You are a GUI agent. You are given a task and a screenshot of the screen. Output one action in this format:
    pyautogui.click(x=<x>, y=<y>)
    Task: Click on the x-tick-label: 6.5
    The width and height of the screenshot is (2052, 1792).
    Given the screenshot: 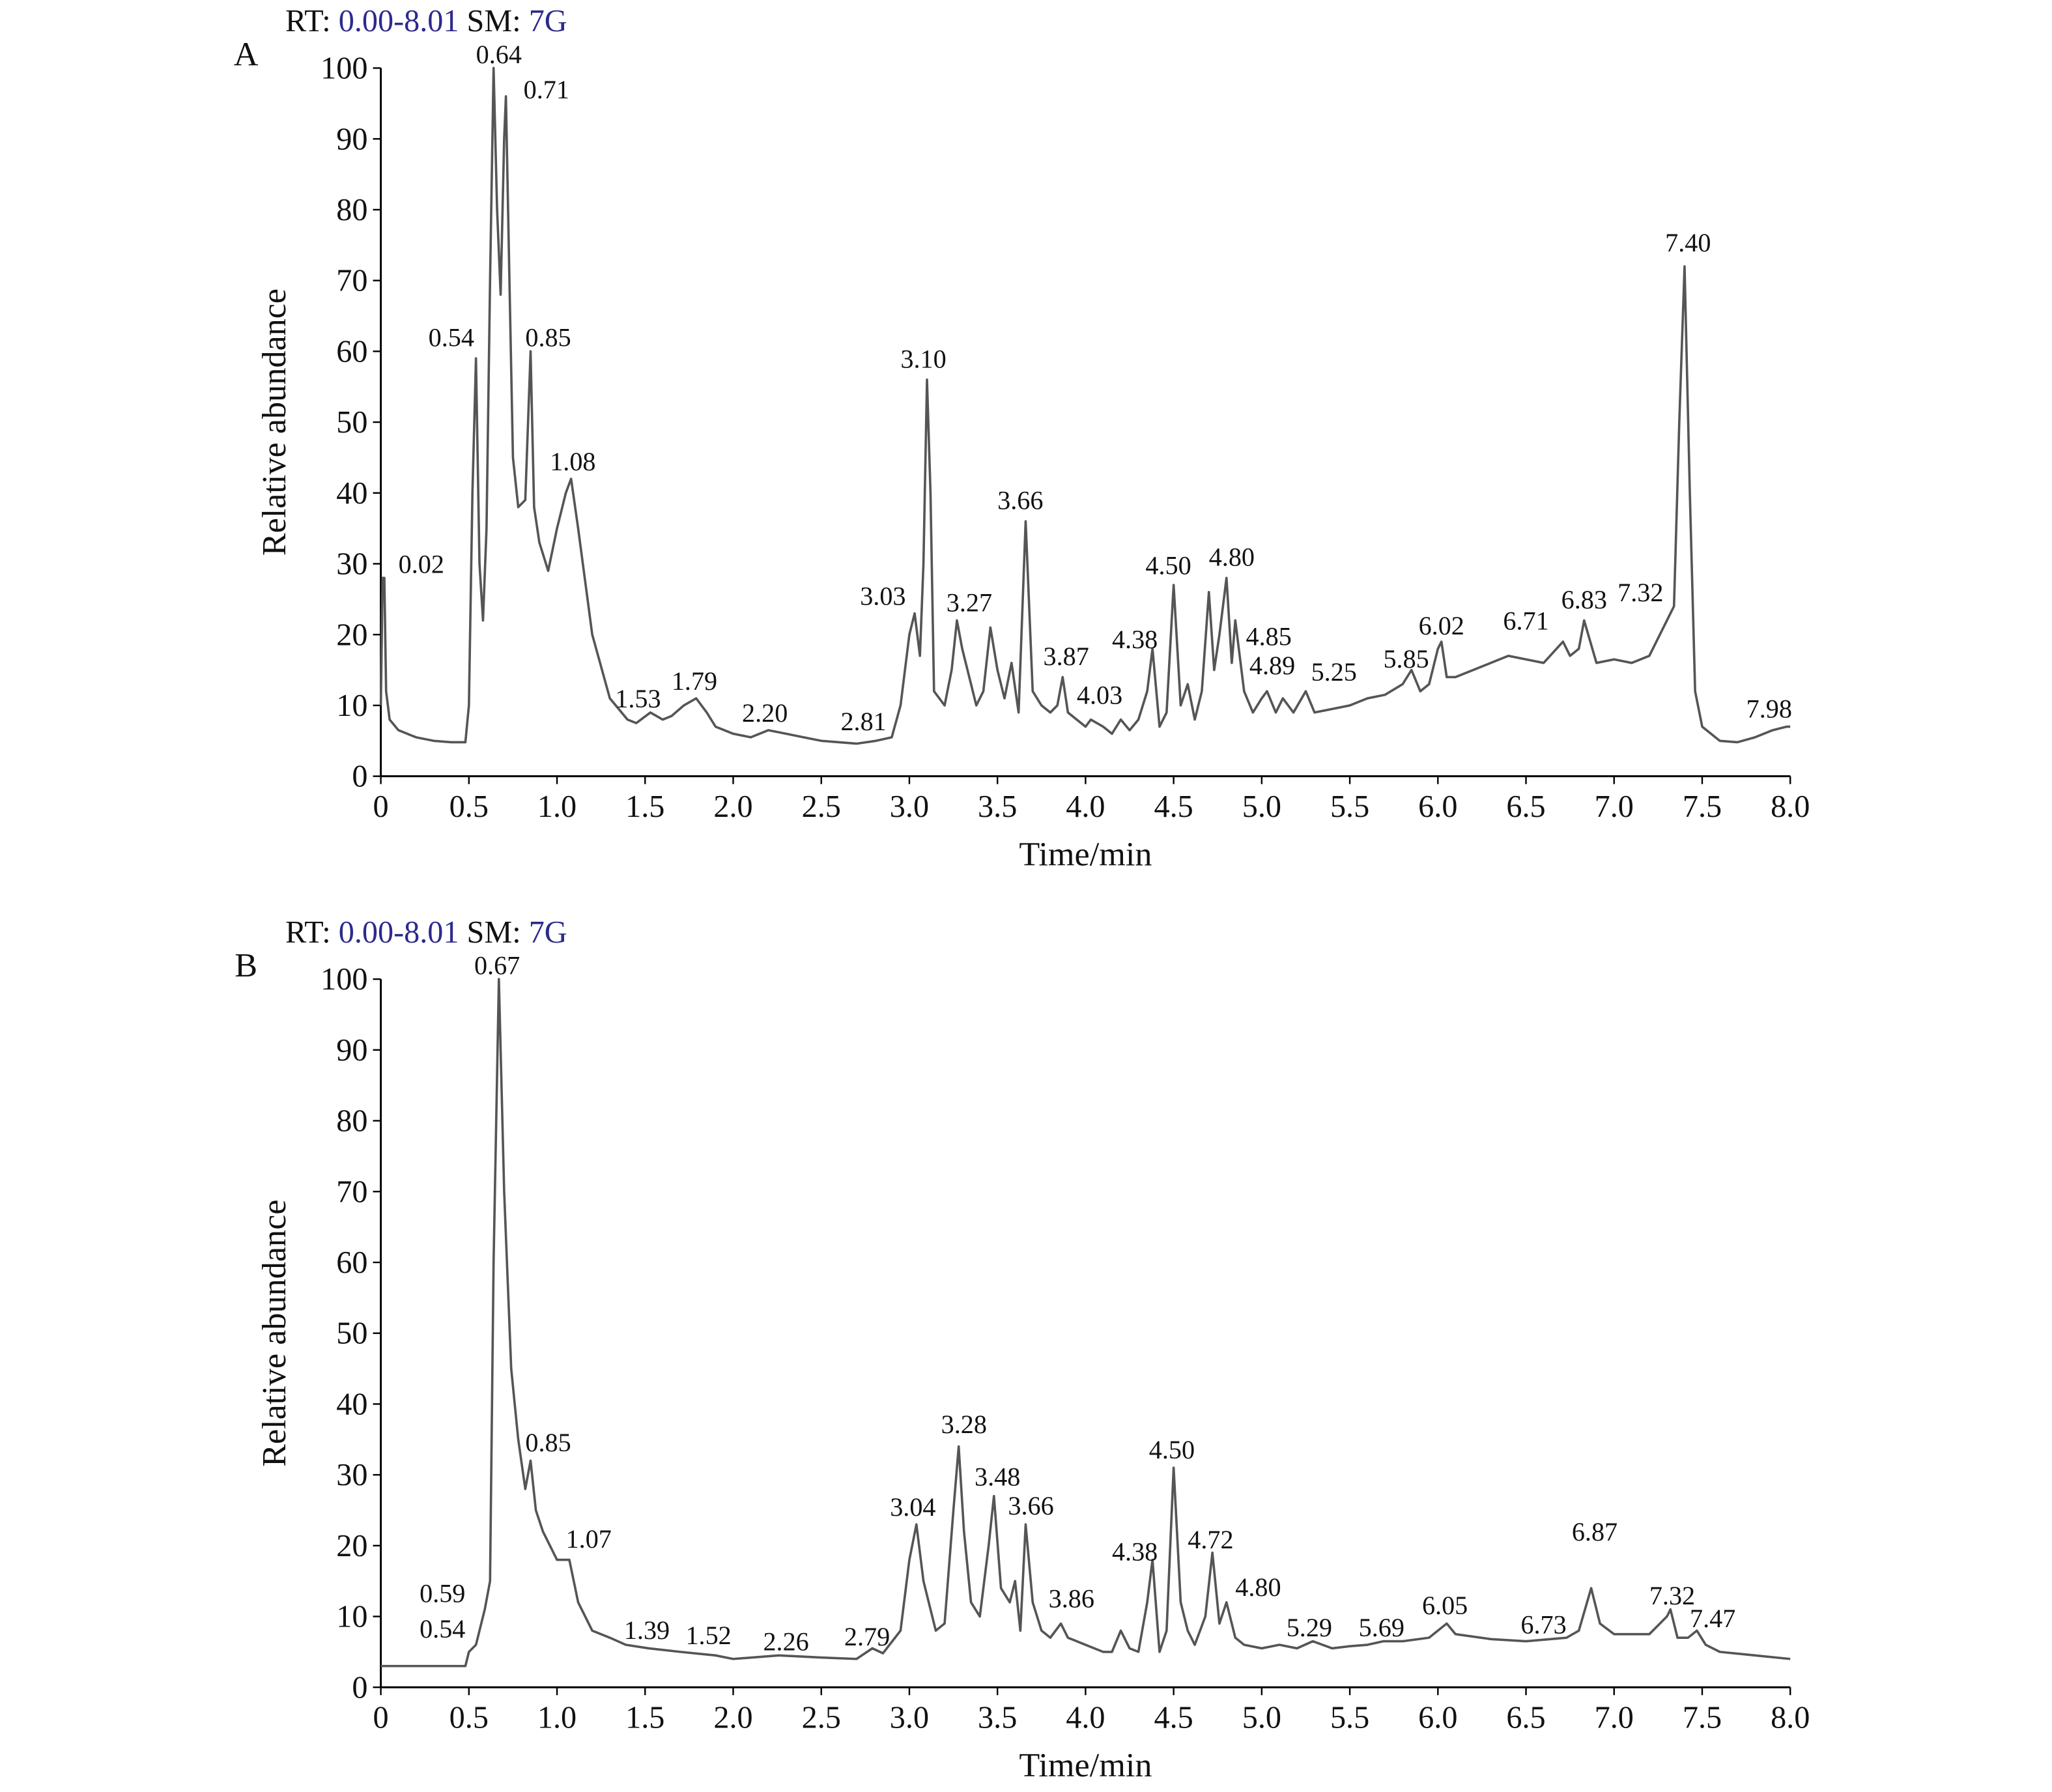 What is the action you would take?
    pyautogui.click(x=1526, y=807)
    